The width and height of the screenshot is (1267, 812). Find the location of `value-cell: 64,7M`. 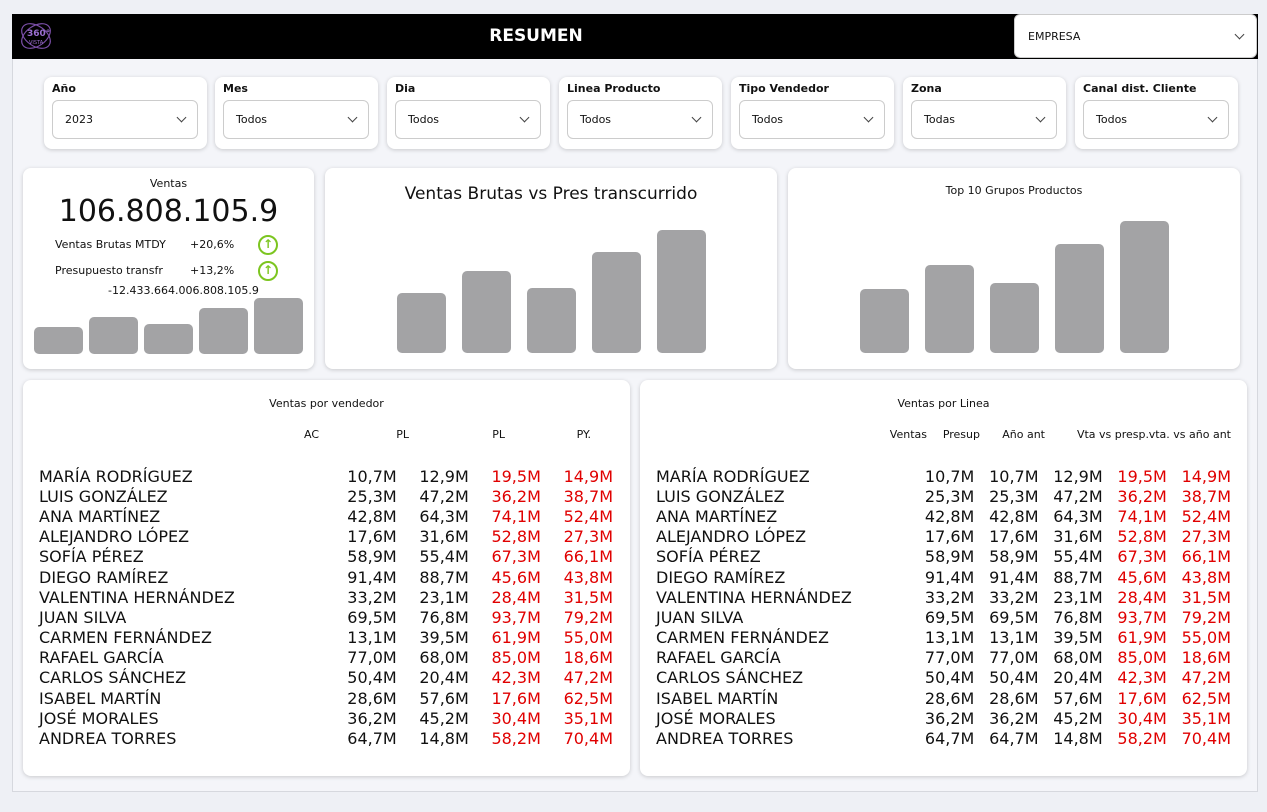

value-cell: 64,7M is located at coordinates (1014, 739).